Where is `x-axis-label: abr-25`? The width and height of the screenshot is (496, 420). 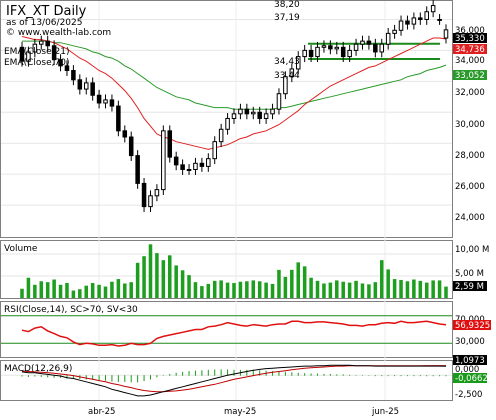 x-axis-label: abr-25 is located at coordinates (101, 412).